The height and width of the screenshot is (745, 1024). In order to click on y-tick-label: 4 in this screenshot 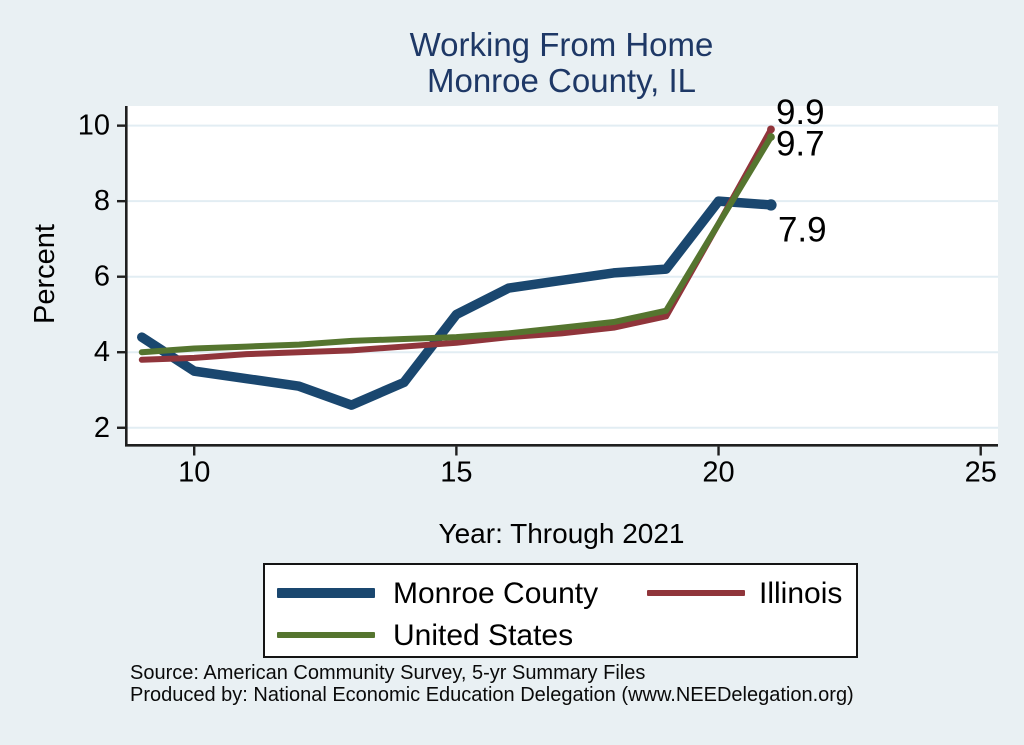, I will do `click(102, 352)`.